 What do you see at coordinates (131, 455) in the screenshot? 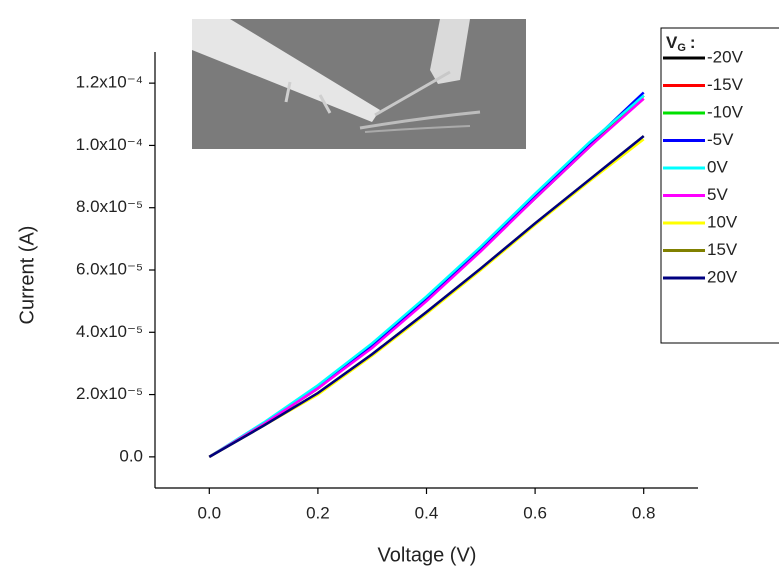
I see `y-tick-label: 0.0` at bounding box center [131, 455].